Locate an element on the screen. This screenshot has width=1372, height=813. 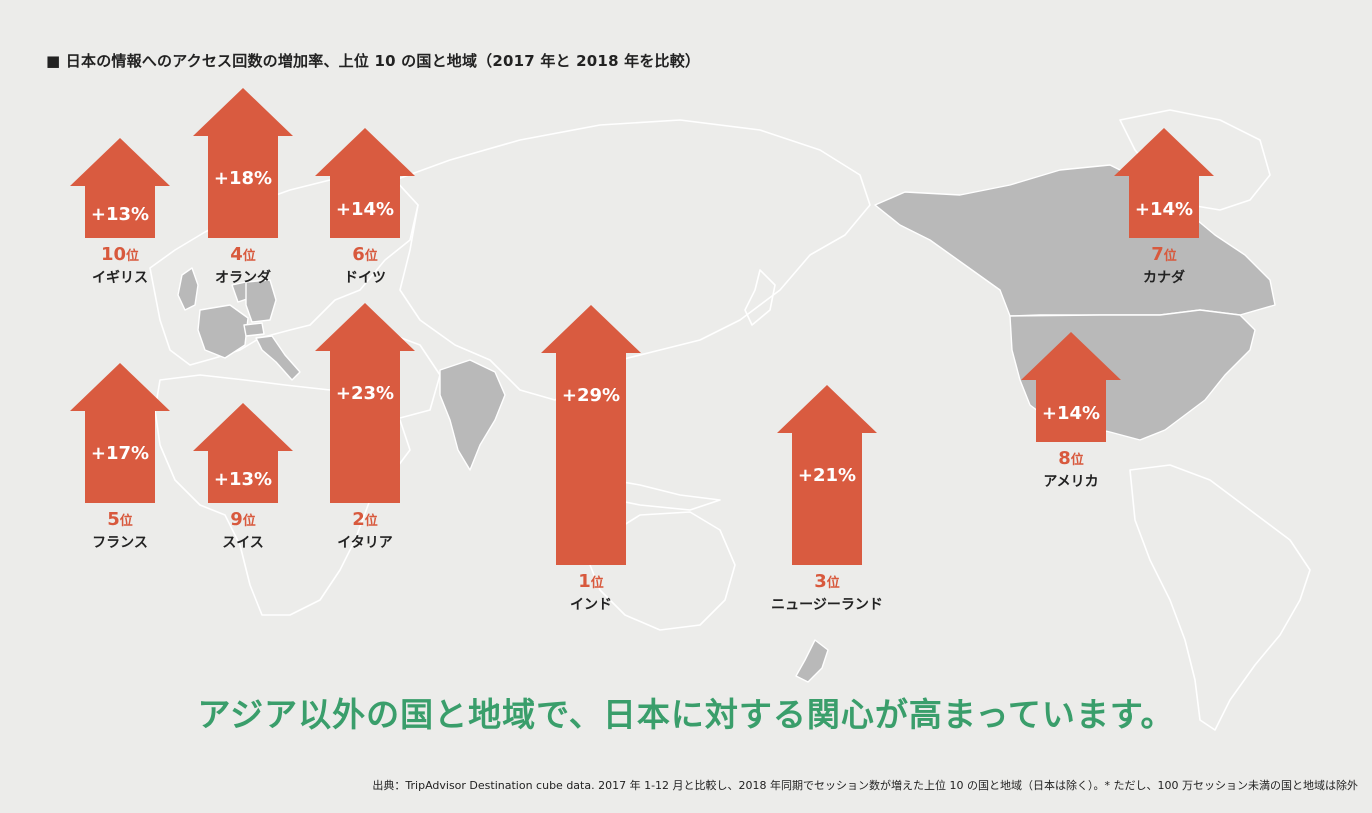
rank-number: 2位 is located at coordinates (365, 519).